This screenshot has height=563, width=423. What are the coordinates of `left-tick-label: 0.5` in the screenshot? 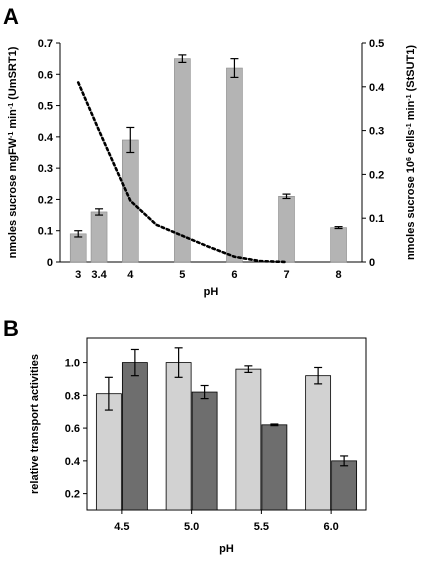 It's located at (45, 107).